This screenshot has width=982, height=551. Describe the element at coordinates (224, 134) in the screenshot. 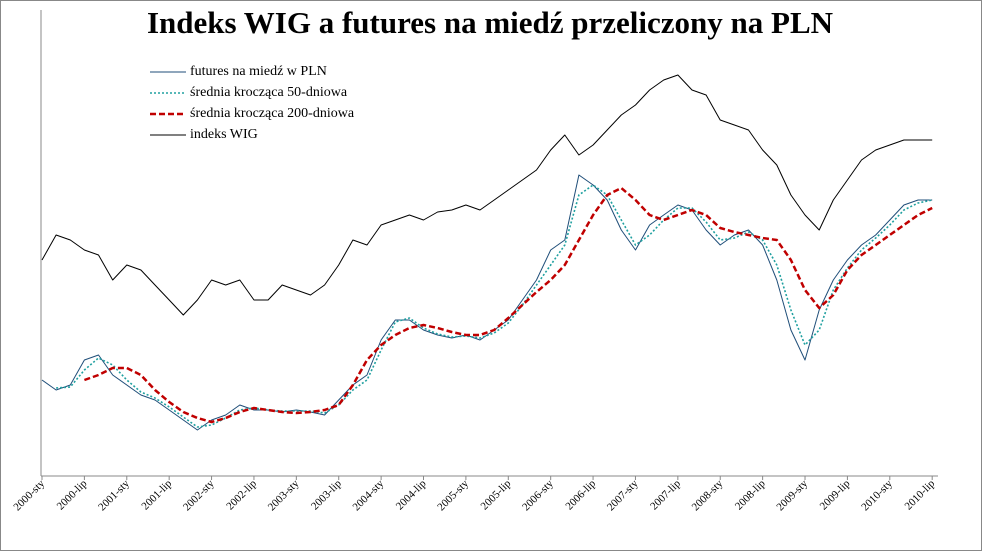

I see `legend-label: indeks WIG` at that location.